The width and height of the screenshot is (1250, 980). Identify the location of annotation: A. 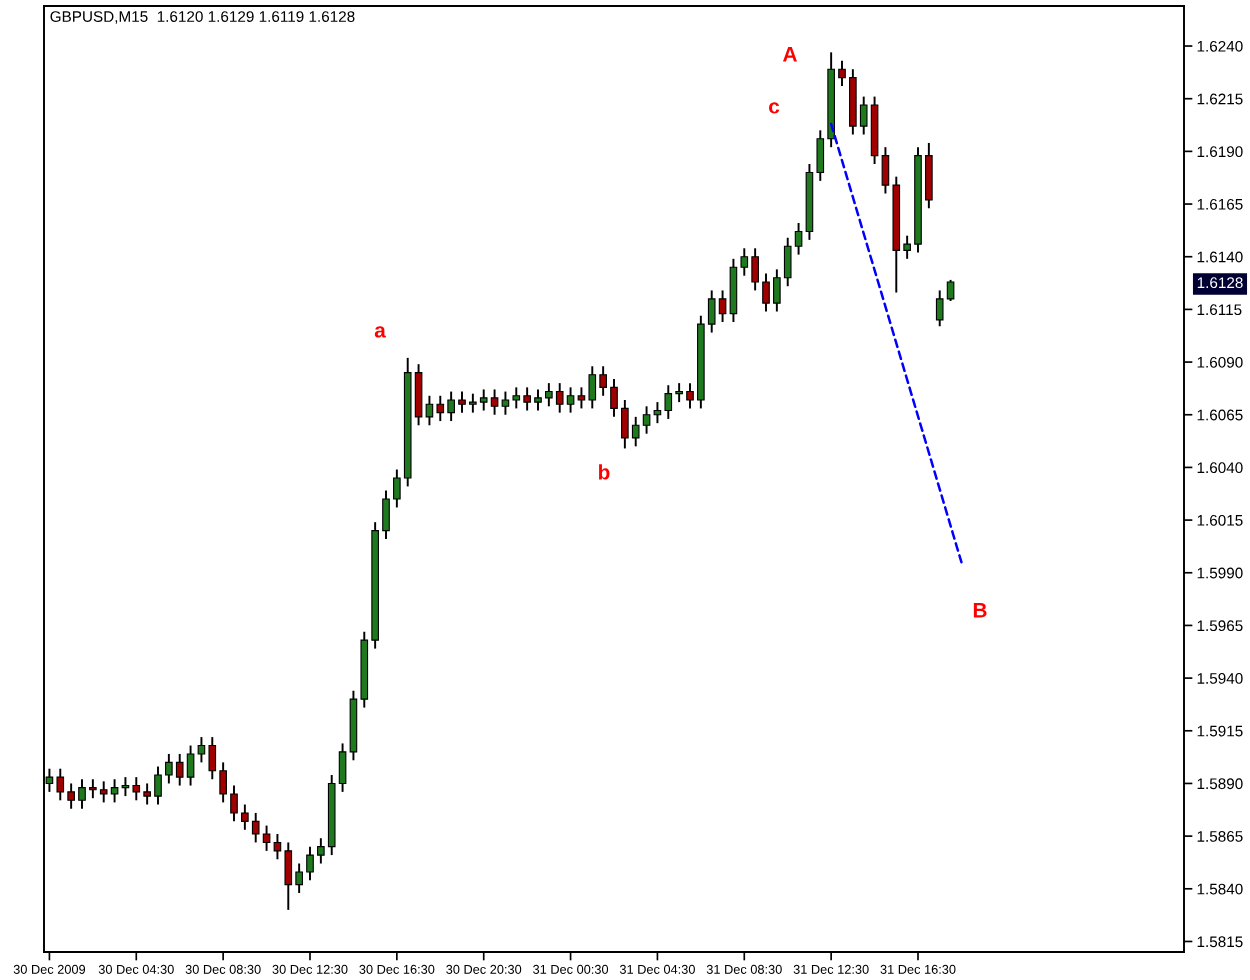
(789, 54).